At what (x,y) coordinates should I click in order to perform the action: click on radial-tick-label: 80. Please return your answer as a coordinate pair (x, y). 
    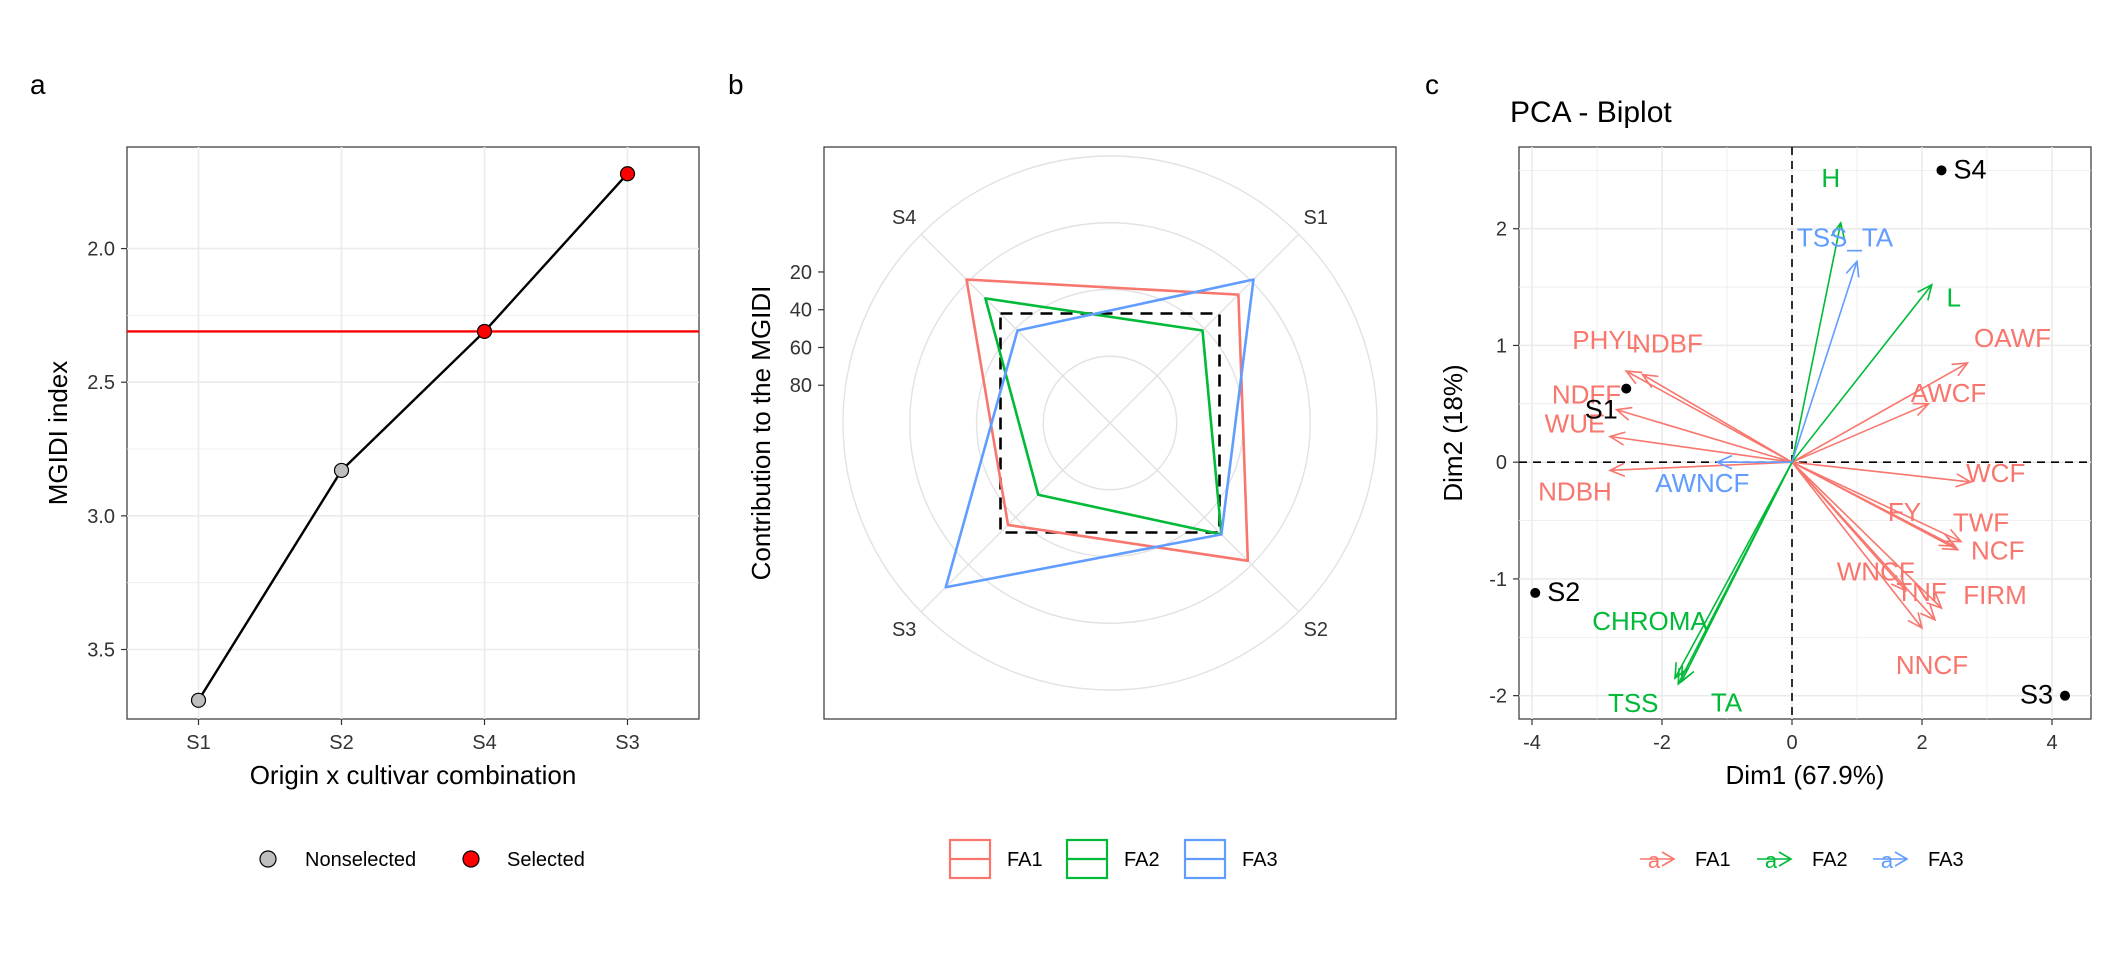
    Looking at the image, I should click on (801, 386).